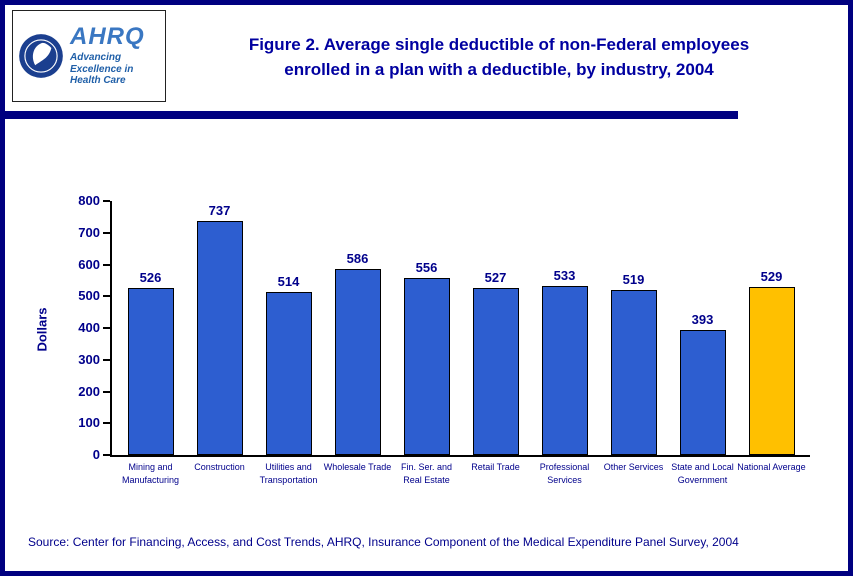 This screenshot has height=576, width=853. I want to click on bar-group: 393 State and Local Government, so click(703, 342).